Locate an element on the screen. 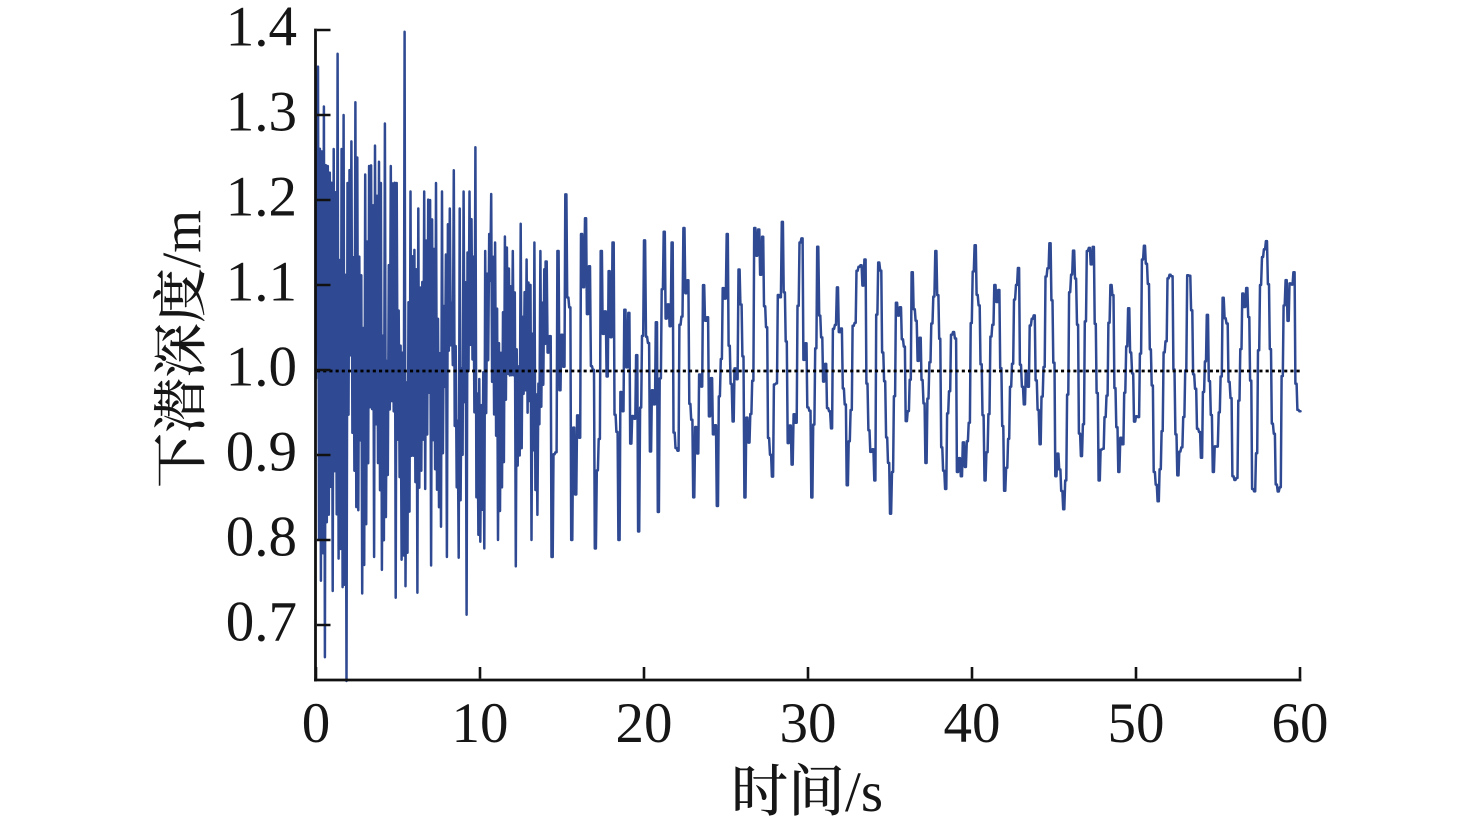 This screenshot has height=828, width=1476. svg-text: 0.7 is located at coordinates (261, 622).